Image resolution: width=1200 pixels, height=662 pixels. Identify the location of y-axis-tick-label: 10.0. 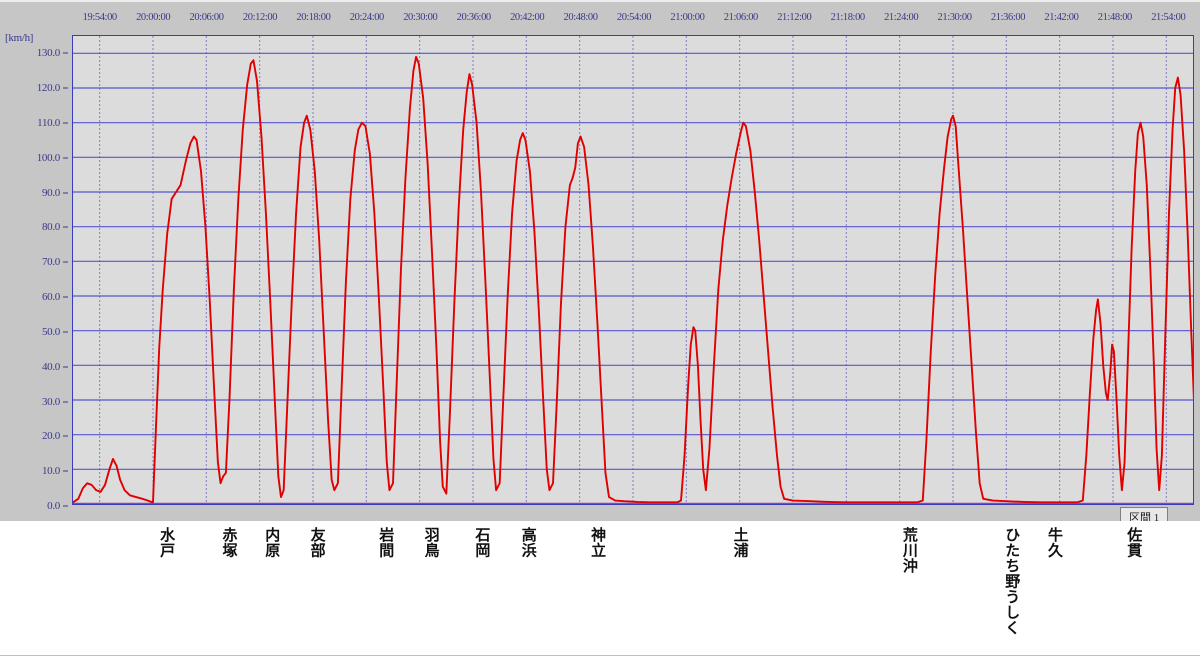
(50, 471).